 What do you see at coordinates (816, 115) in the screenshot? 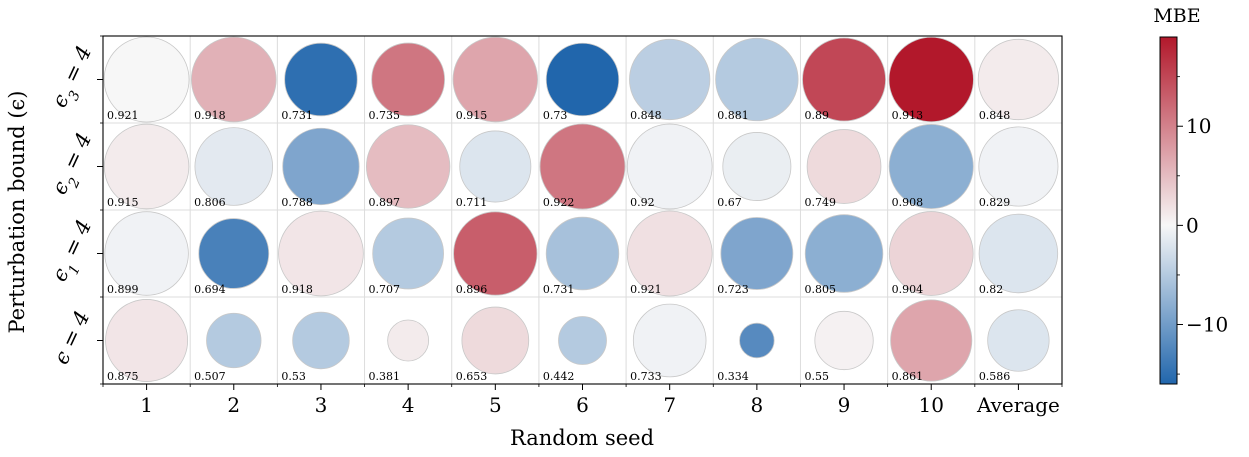
I see `value-label: 0.89` at bounding box center [816, 115].